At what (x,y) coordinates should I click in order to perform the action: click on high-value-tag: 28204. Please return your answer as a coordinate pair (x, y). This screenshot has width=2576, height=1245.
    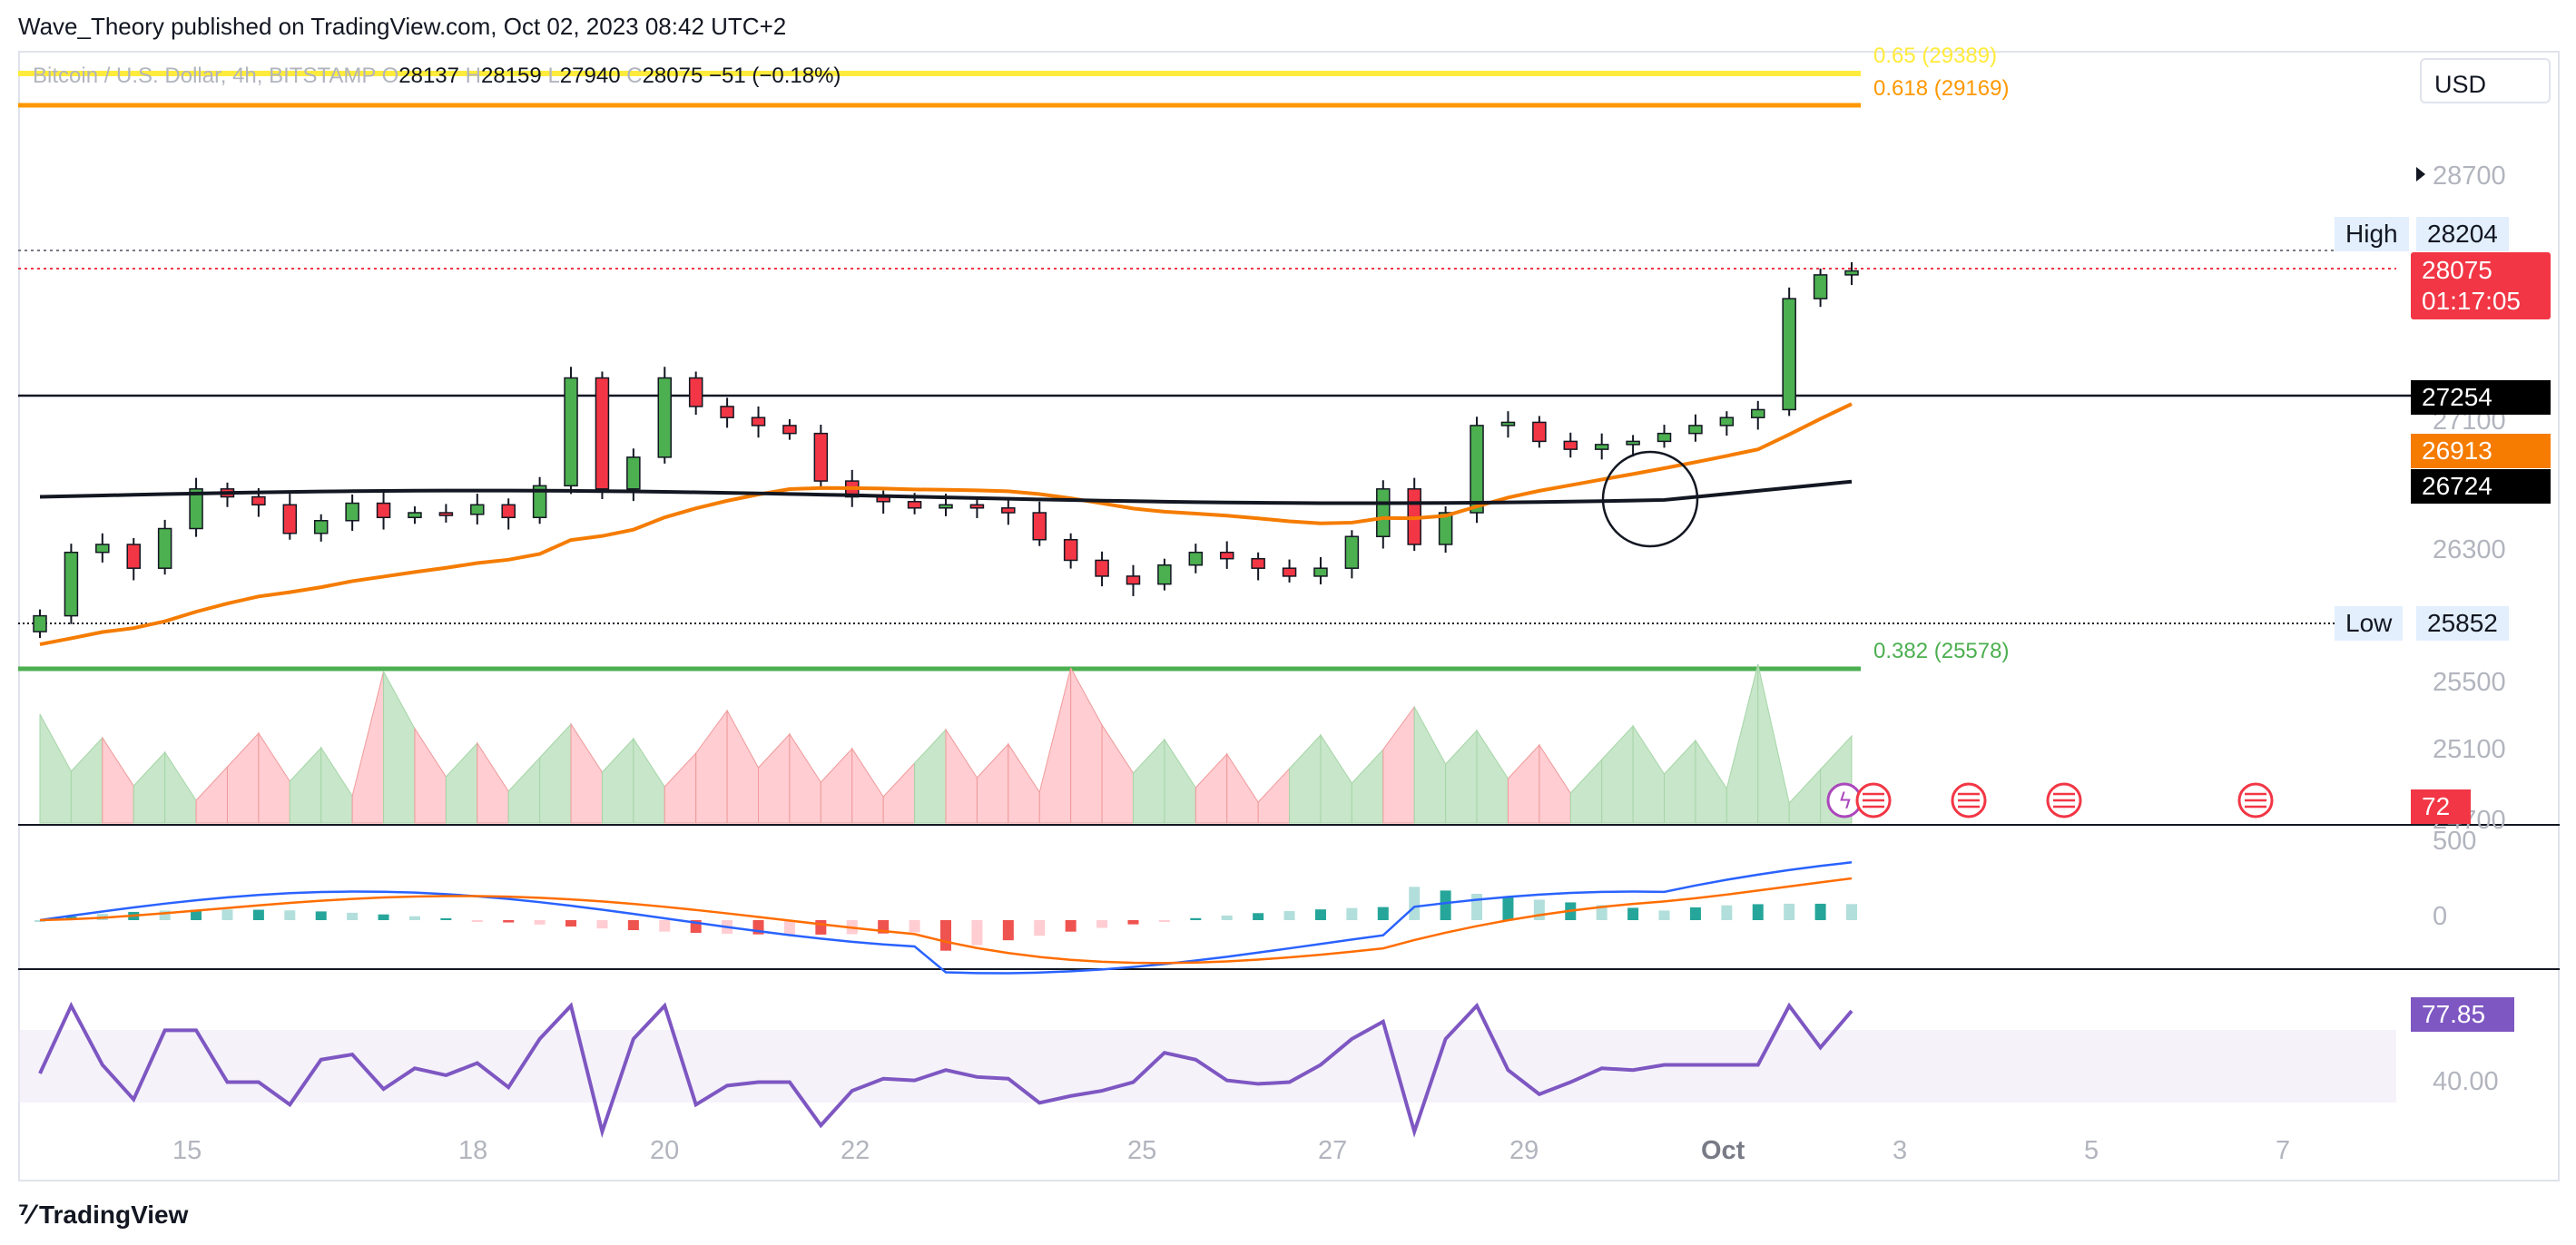
    Looking at the image, I should click on (2462, 234).